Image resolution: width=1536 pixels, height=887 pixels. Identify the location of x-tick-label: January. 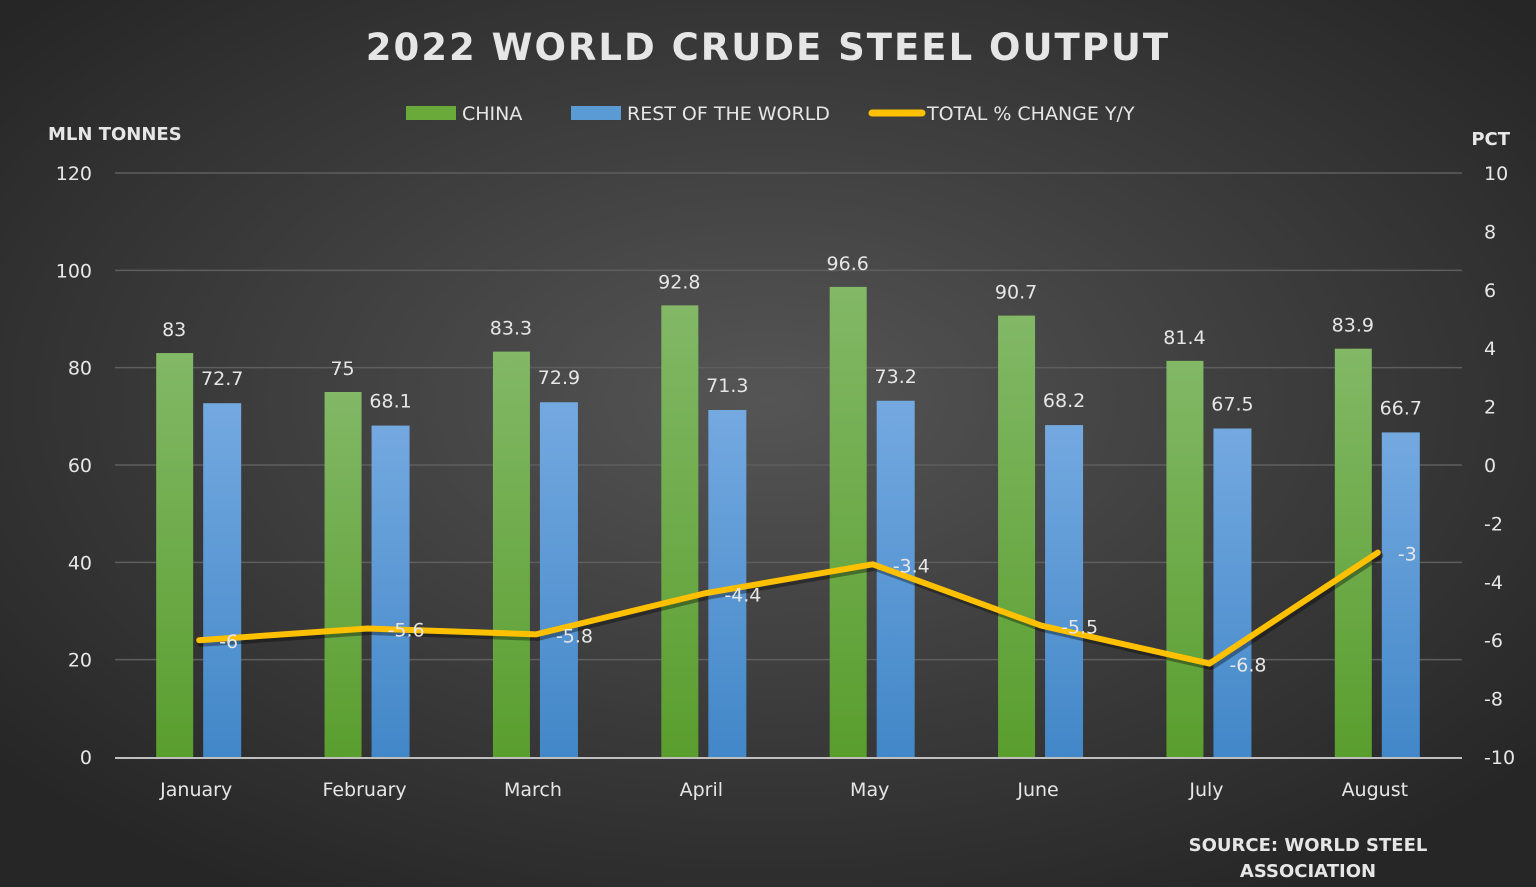
(195, 790).